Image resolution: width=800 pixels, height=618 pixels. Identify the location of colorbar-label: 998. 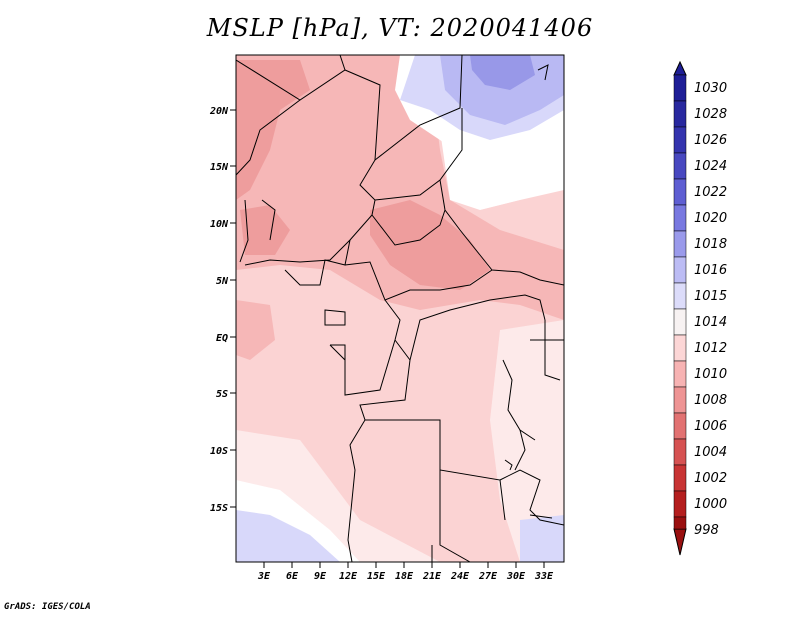
(706, 530).